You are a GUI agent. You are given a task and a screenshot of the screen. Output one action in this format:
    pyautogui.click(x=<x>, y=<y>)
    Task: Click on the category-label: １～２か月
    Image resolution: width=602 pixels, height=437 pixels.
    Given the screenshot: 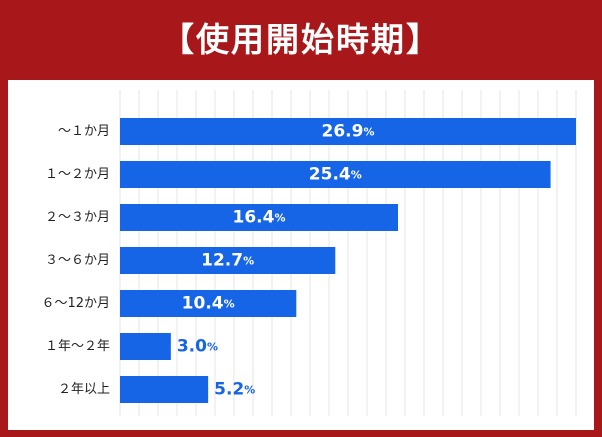 What is the action you would take?
    pyautogui.click(x=77, y=174)
    